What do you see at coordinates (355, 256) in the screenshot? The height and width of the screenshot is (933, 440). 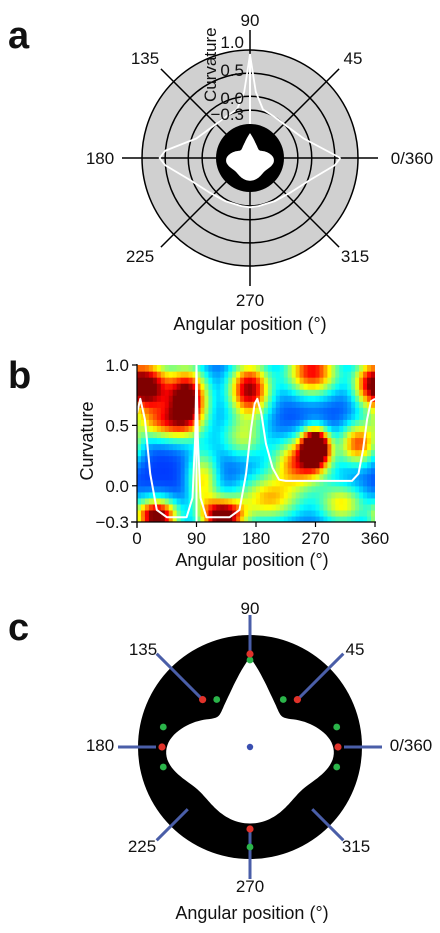 I see `a-angle-tick-label: 315` at bounding box center [355, 256].